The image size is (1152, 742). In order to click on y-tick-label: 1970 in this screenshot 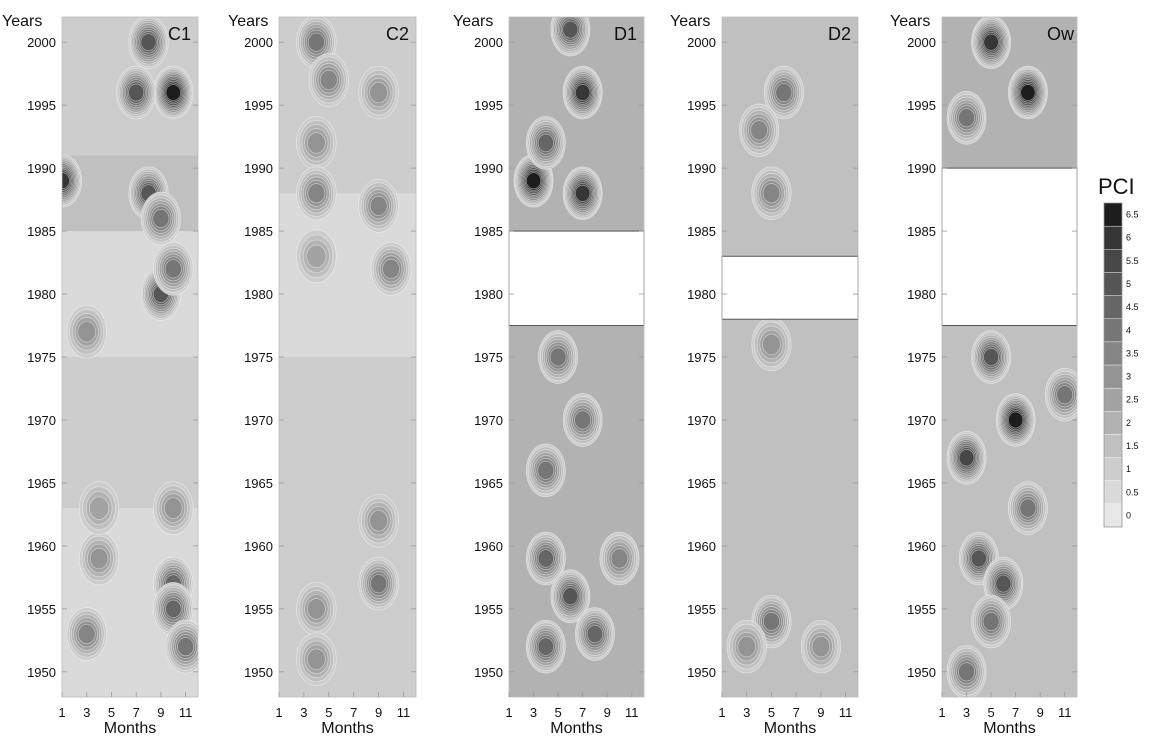, I will do `click(921, 420)`.